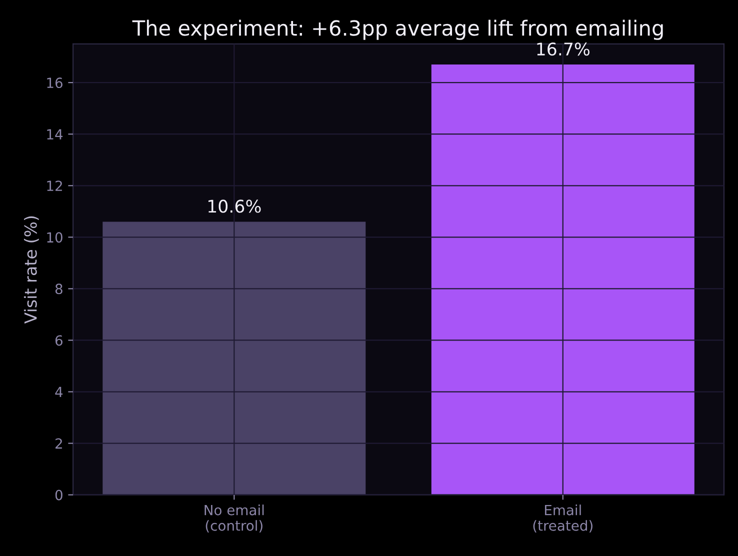 The width and height of the screenshot is (738, 556). I want to click on y-axis-title: Visit rate (%), so click(31, 270).